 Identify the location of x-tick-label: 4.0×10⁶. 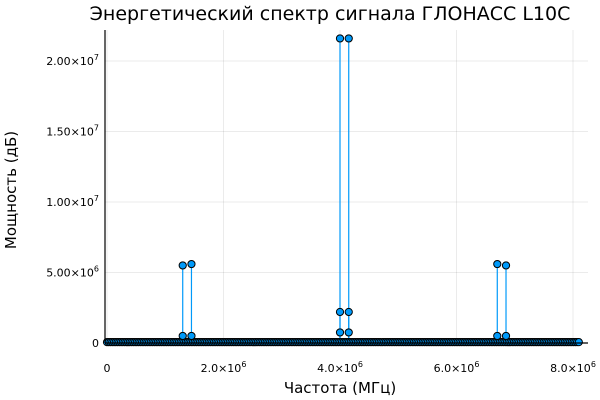
(340, 367).